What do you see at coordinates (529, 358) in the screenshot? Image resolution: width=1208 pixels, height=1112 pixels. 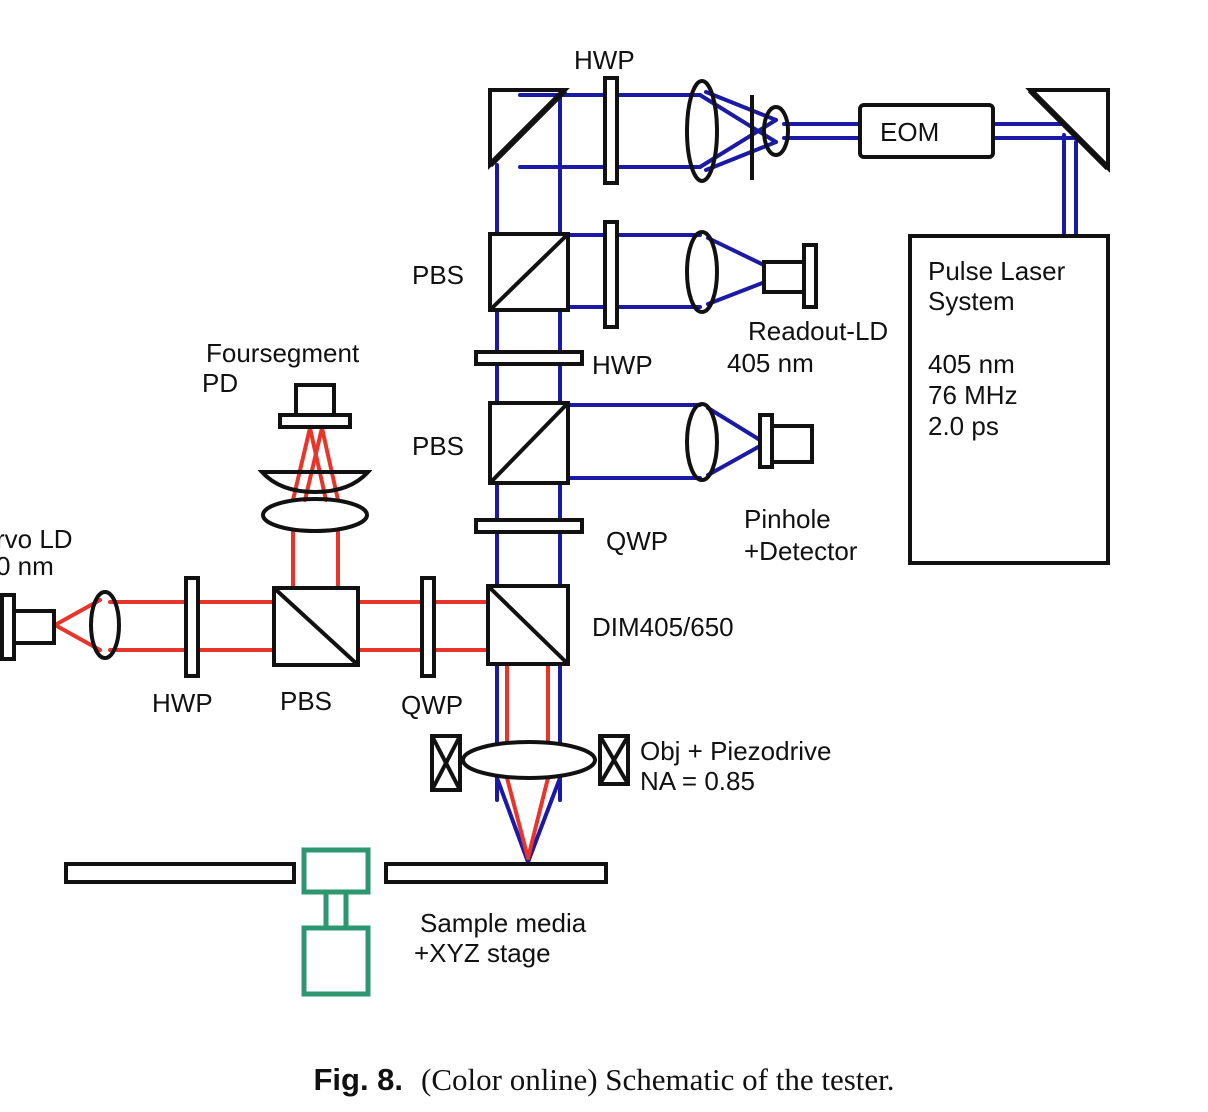 I see `hwp-horizontal-plate` at bounding box center [529, 358].